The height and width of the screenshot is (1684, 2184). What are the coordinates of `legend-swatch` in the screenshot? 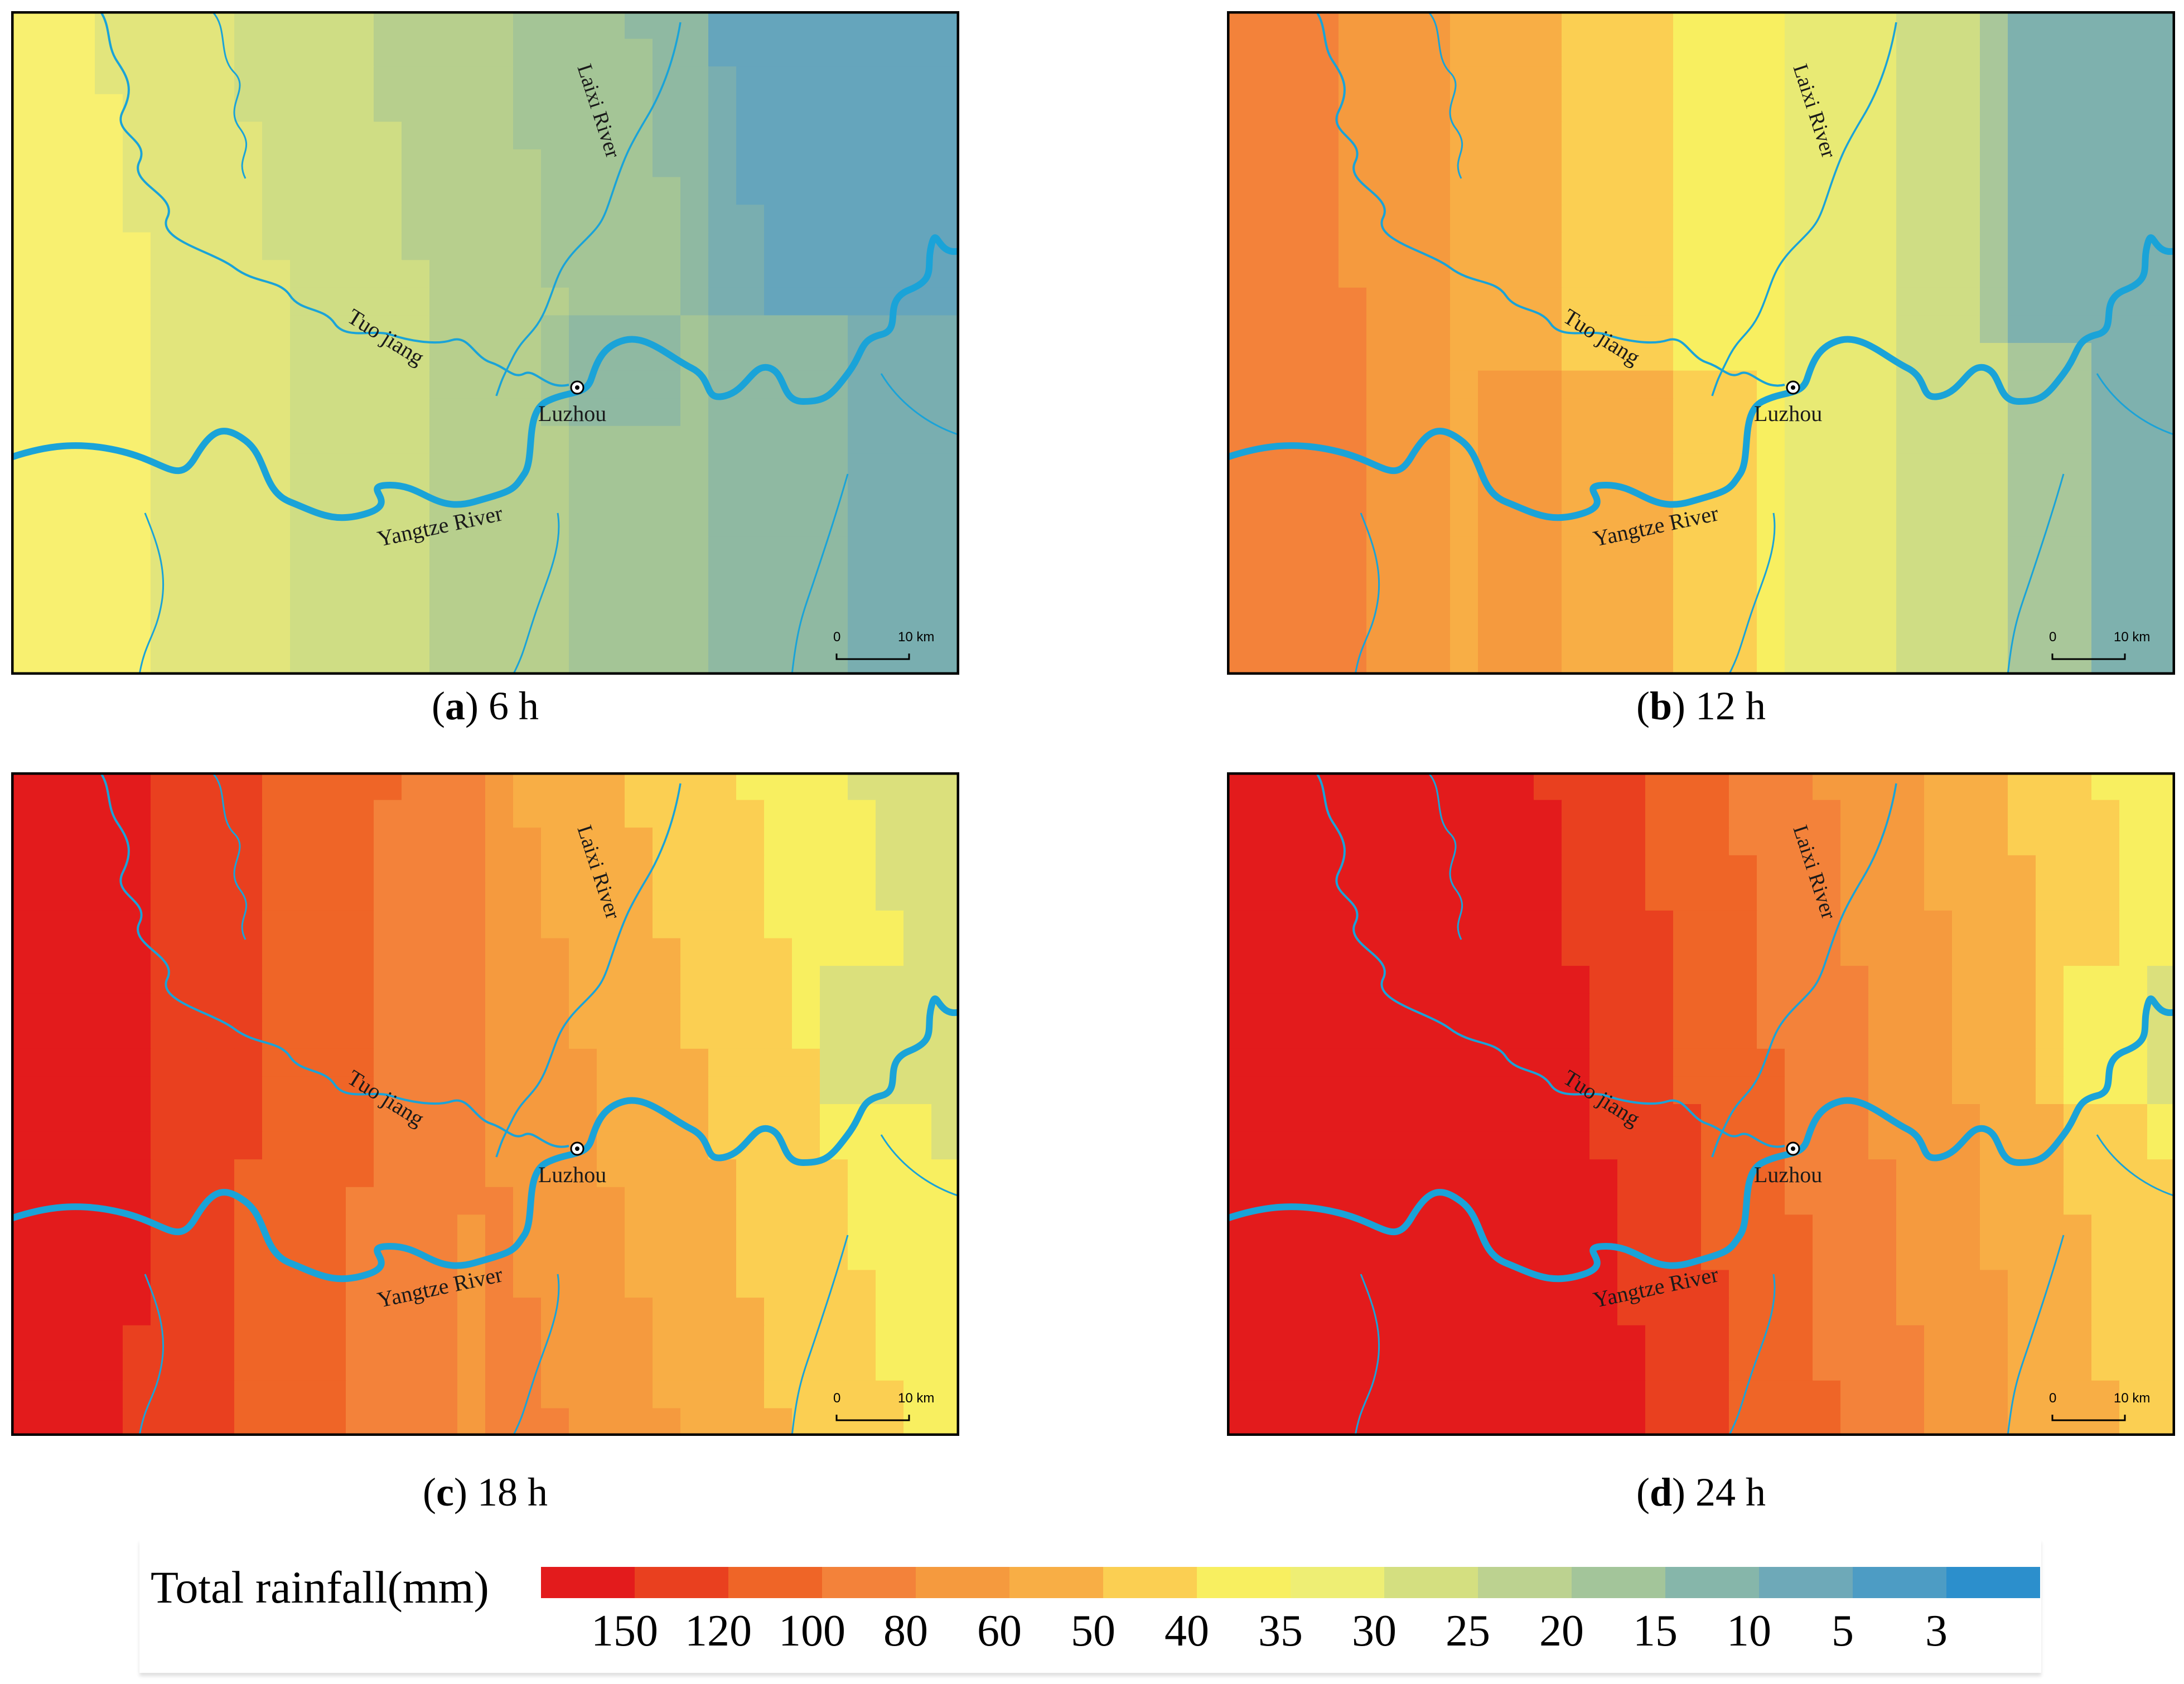 It's located at (1150, 1582).